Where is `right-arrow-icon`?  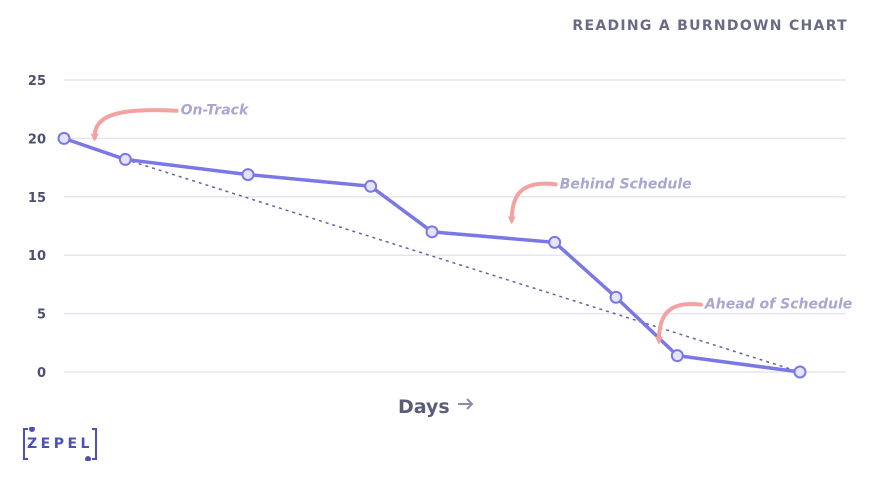 right-arrow-icon is located at coordinates (466, 404).